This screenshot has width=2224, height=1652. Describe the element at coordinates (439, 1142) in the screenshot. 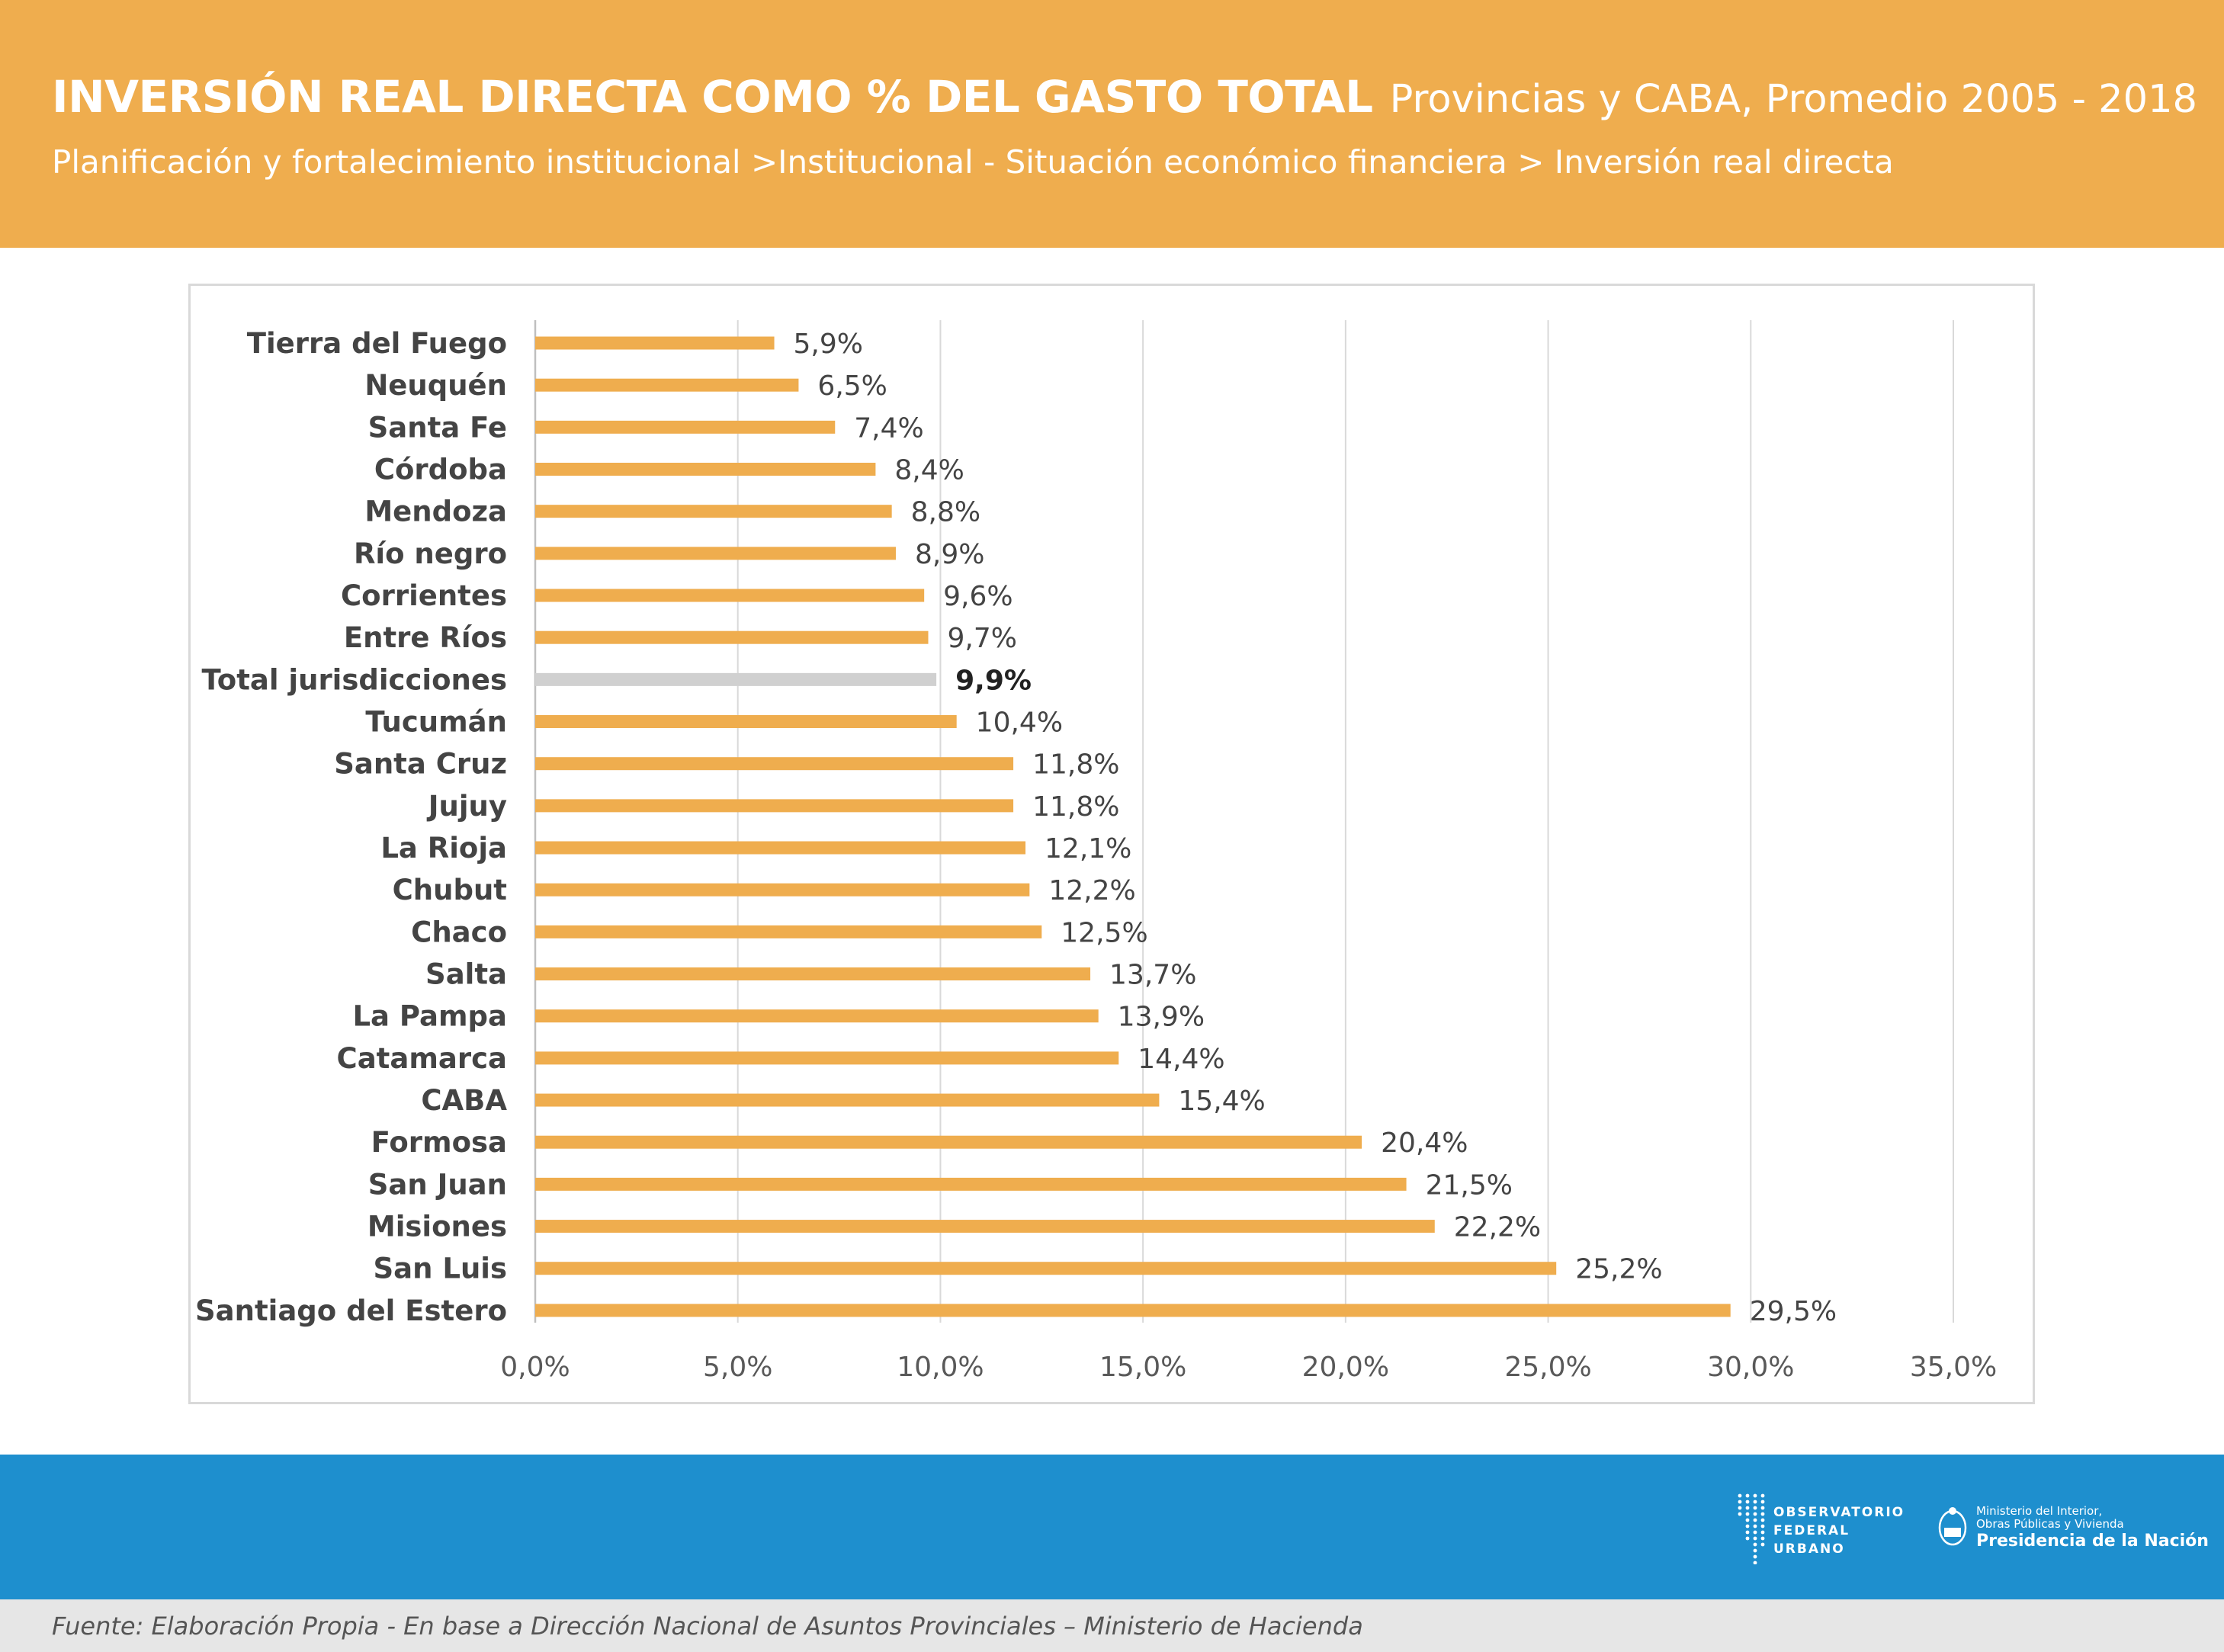

I see `category-label: Formosa` at that location.